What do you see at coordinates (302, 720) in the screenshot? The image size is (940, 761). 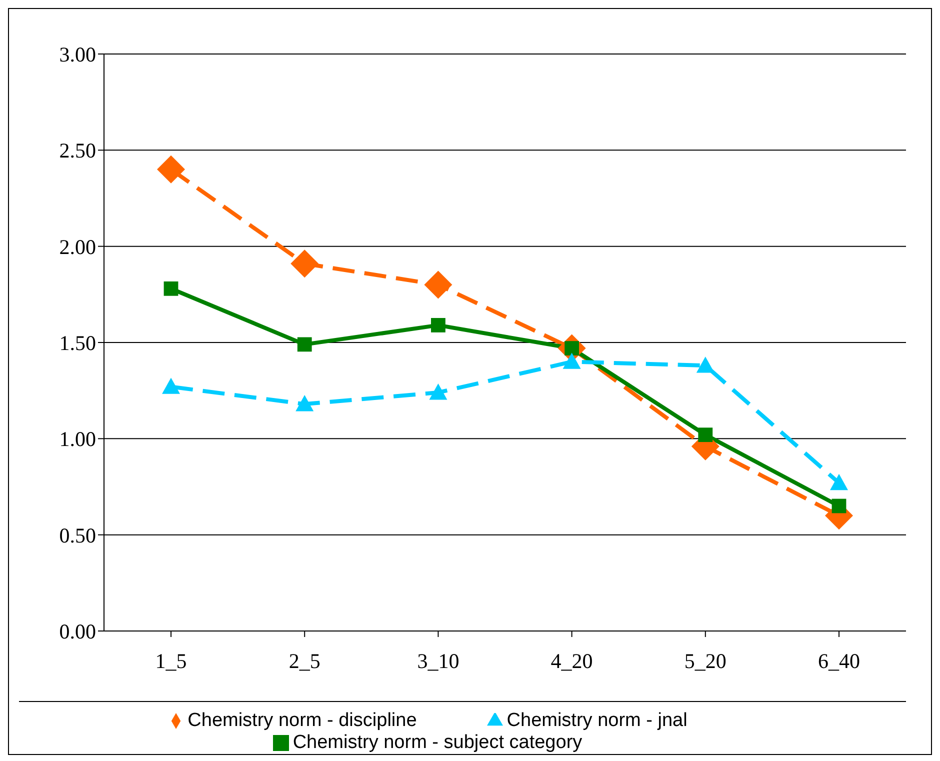 I see `legend-label: Chemistry norm - discipline` at bounding box center [302, 720].